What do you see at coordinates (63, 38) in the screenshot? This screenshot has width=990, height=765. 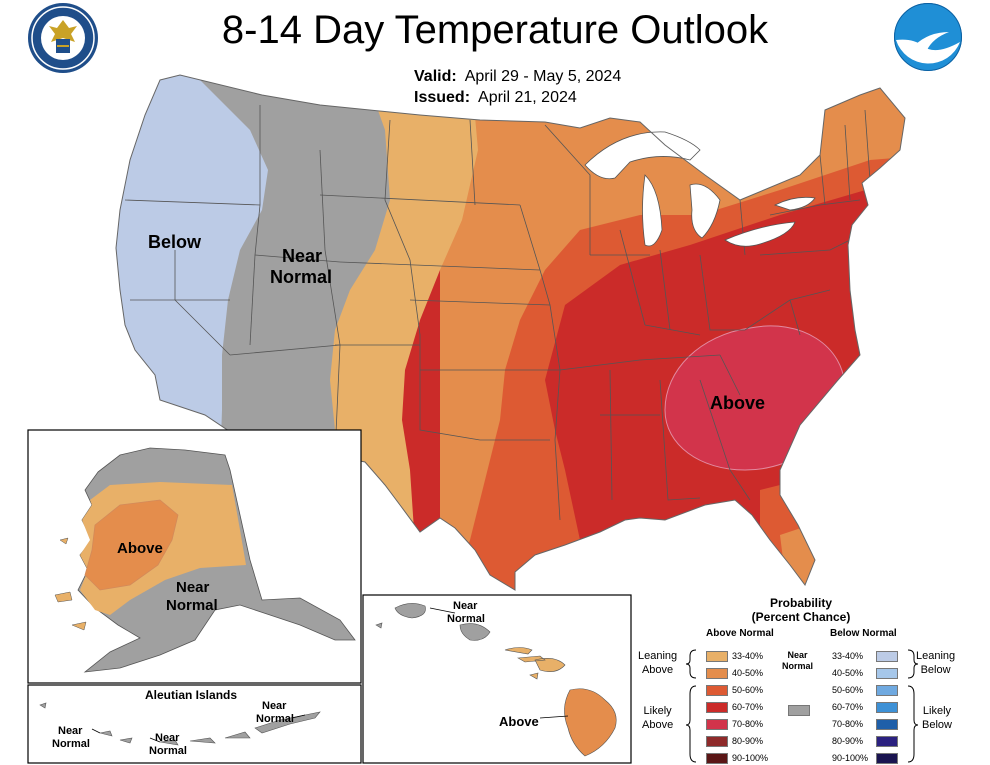 I see `department-of-commerce-seal-icon` at bounding box center [63, 38].